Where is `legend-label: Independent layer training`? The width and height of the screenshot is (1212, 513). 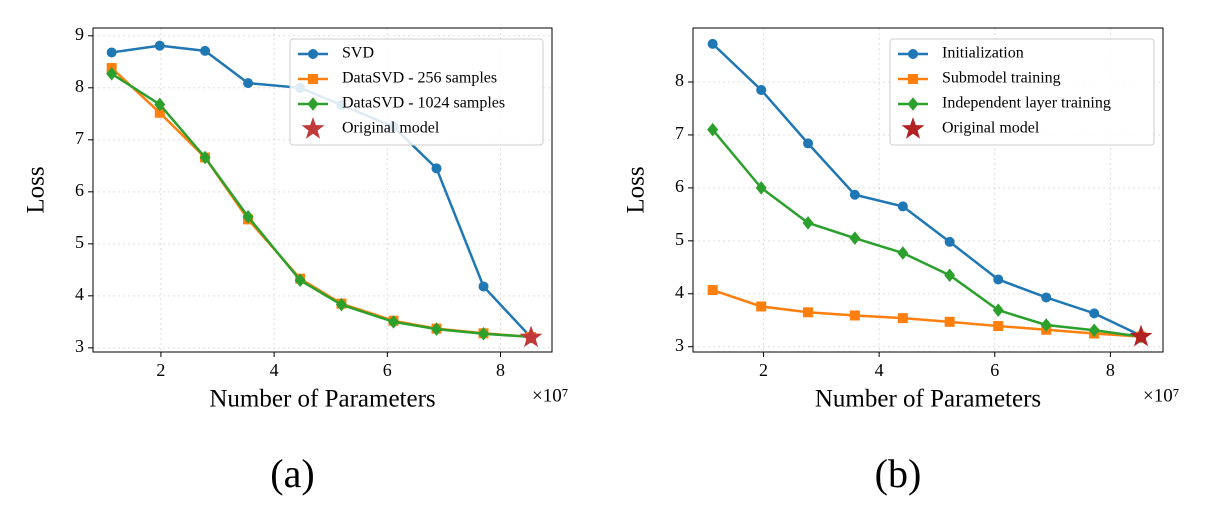 legend-label: Independent layer training is located at coordinates (1026, 103).